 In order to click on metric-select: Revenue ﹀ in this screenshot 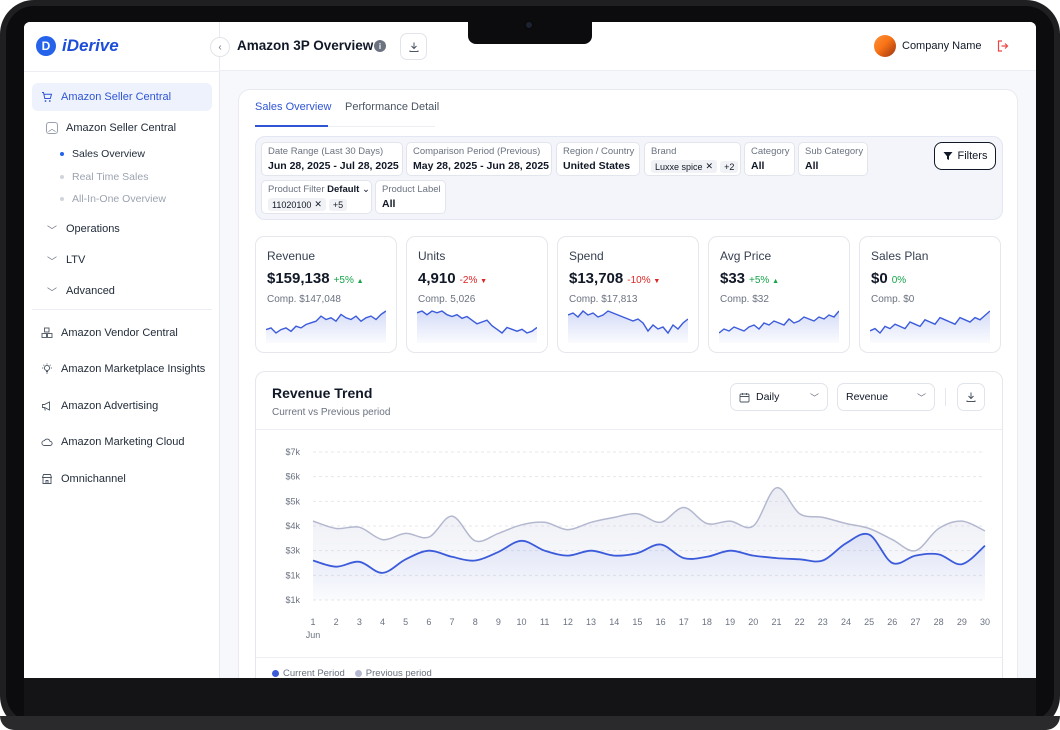, I will do `click(886, 397)`.